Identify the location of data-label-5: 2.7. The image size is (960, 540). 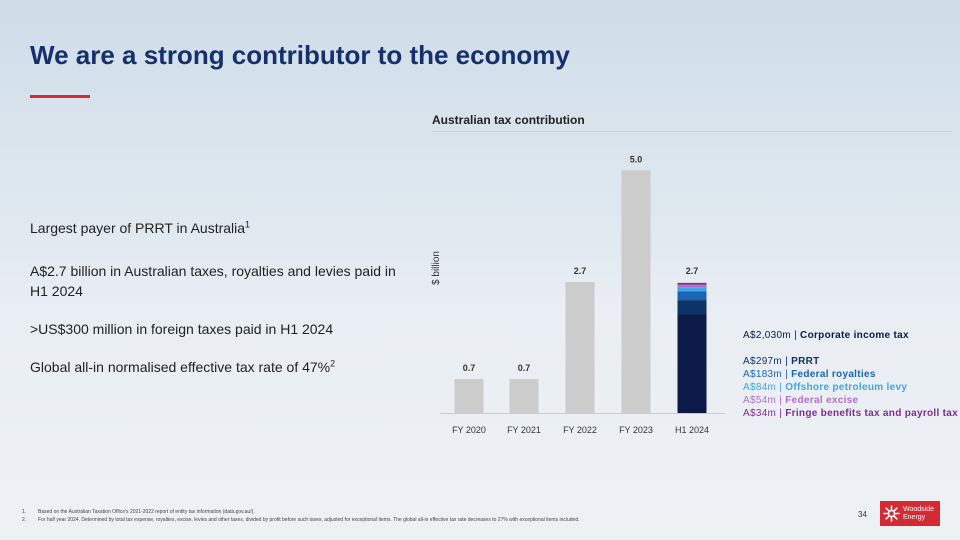
(692, 271).